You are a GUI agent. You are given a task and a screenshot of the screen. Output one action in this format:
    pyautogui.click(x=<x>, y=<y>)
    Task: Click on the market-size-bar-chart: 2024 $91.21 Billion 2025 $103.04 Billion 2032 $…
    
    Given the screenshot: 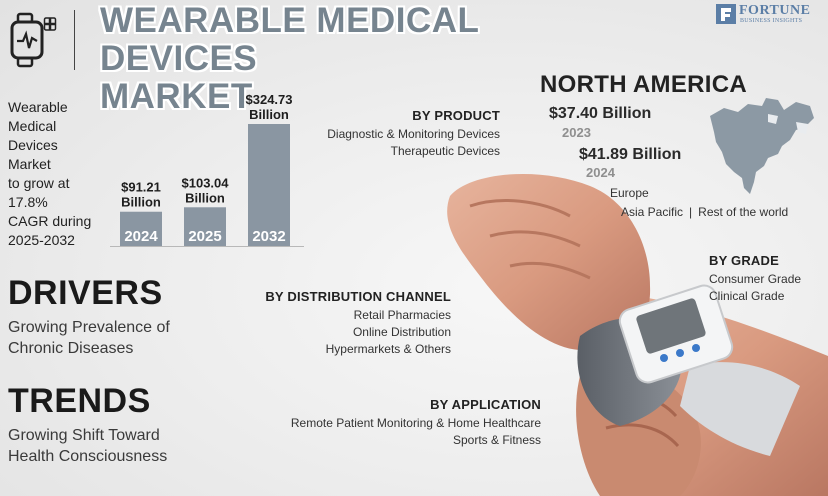 What is the action you would take?
    pyautogui.click(x=210, y=168)
    